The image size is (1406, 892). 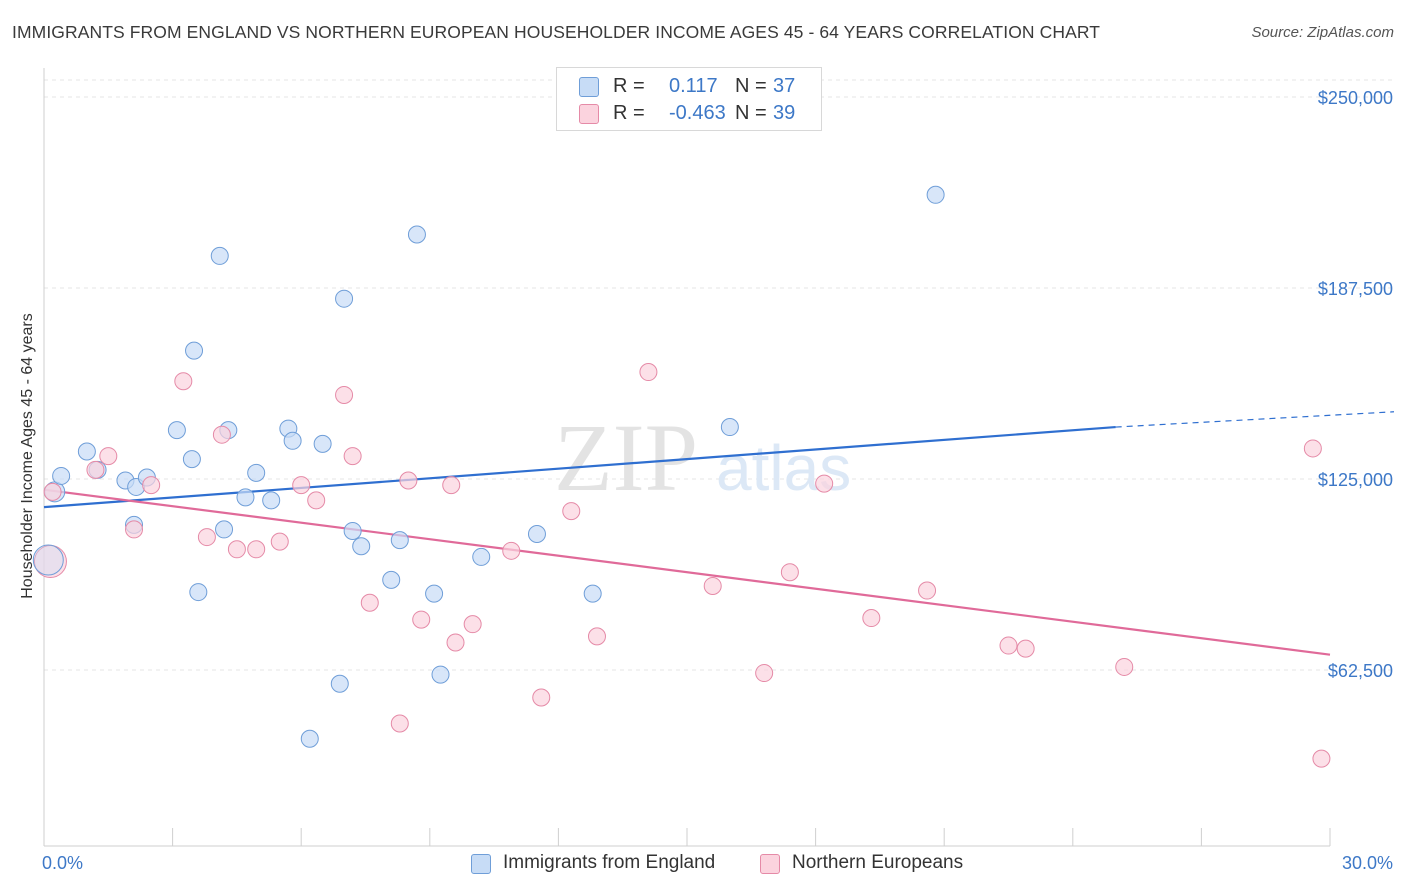 What do you see at coordinates (1367, 863) in the screenshot?
I see `x-tick-label: 30.0%` at bounding box center [1367, 863].